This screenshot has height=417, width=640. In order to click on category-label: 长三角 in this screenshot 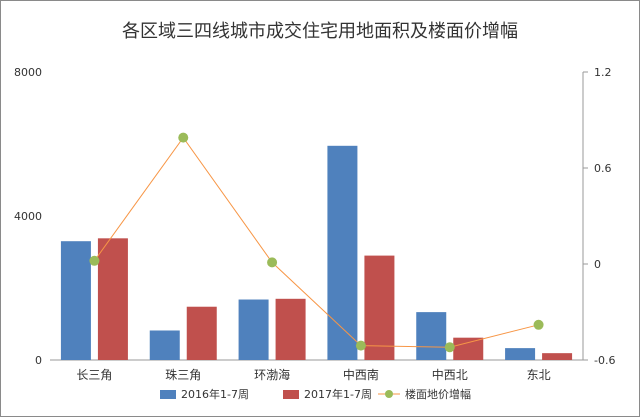, I will do `click(94, 375)`.